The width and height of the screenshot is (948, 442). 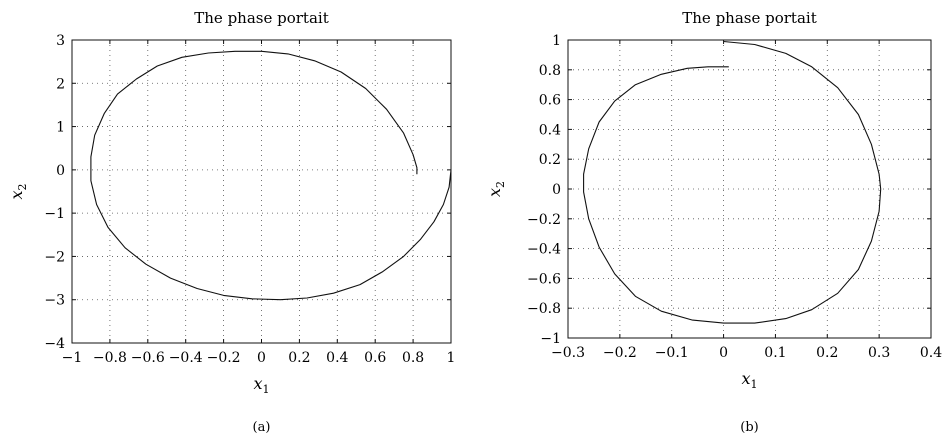 I want to click on x-tick-label: 0.8, so click(x=413, y=358).